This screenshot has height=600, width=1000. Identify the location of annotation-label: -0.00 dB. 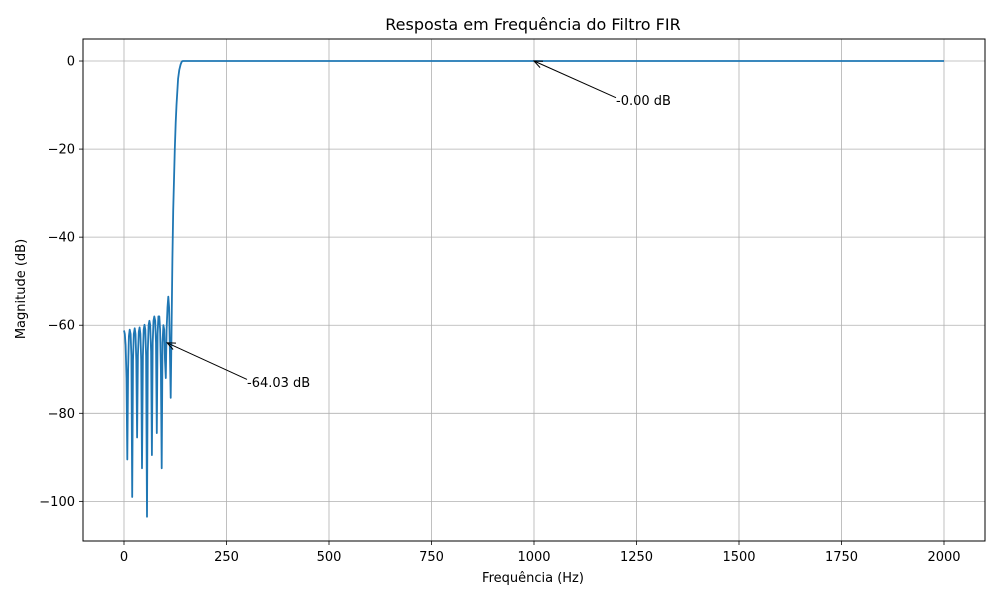
(643, 101).